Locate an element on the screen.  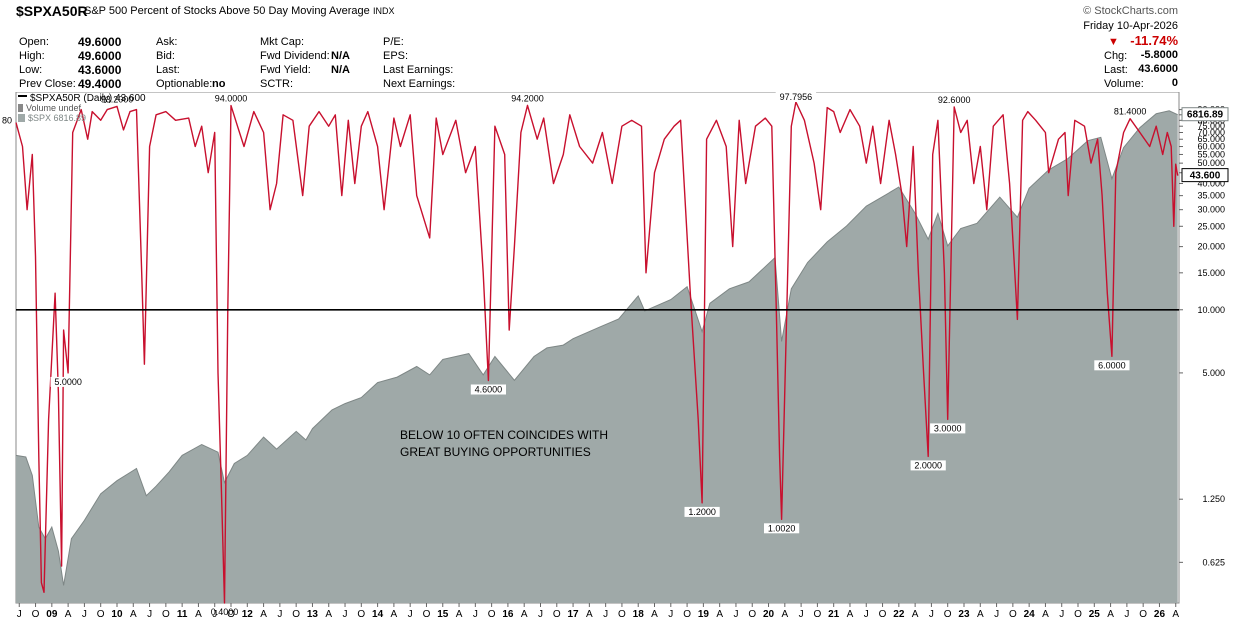
field-value: no is located at coordinates (219, 84).